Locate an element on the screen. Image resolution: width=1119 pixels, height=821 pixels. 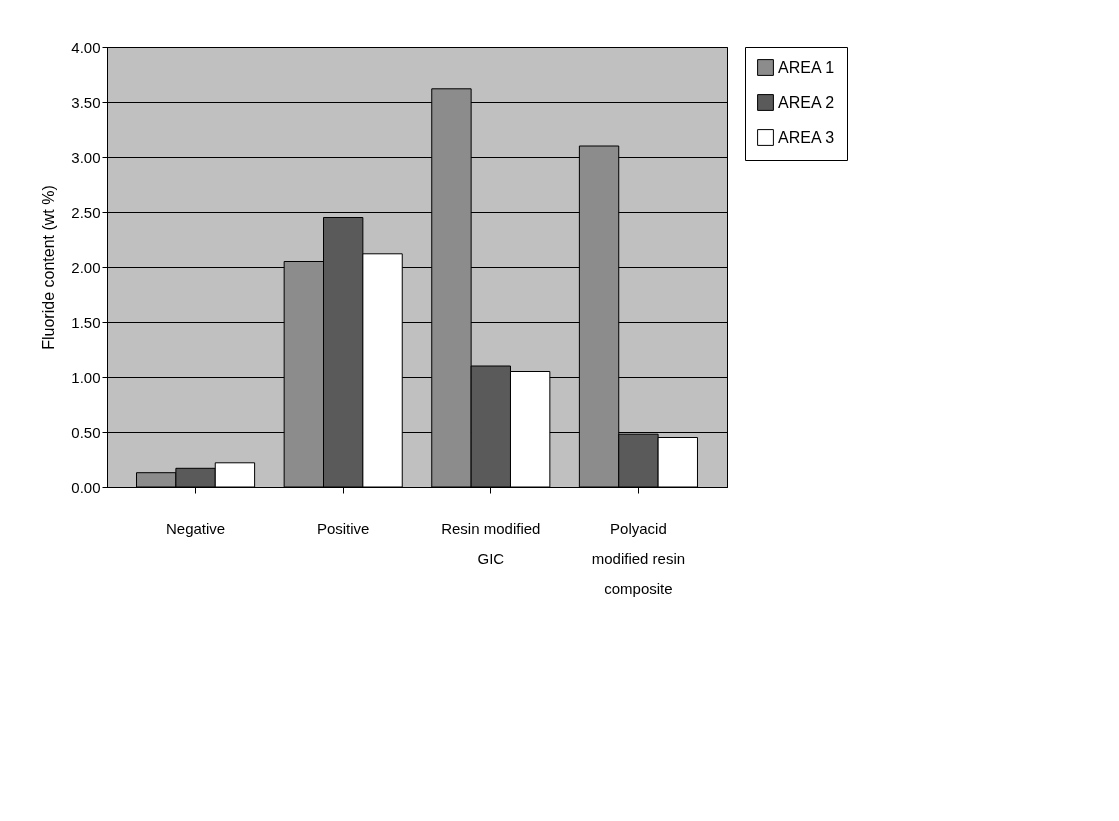
y-tick-label: 3.00 is located at coordinates (86, 157).